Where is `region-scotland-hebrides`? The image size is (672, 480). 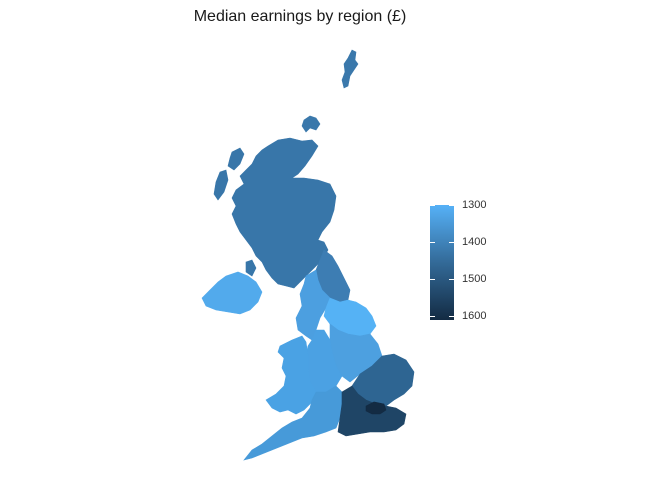
region-scotland-hebrides is located at coordinates (221, 185).